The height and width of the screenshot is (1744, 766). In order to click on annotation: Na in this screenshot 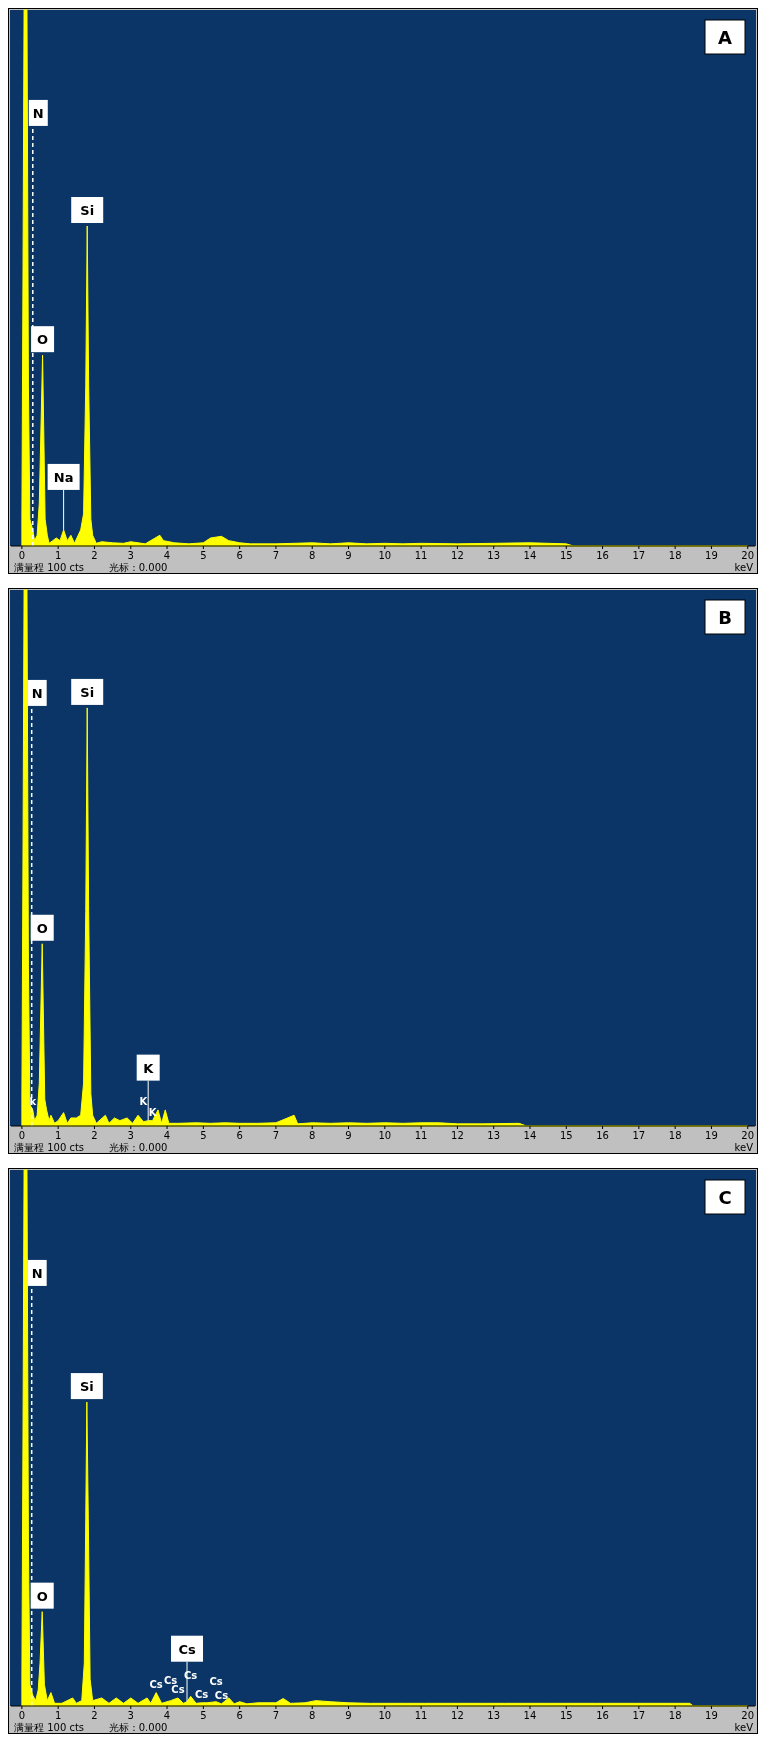, I will do `click(63, 477)`.